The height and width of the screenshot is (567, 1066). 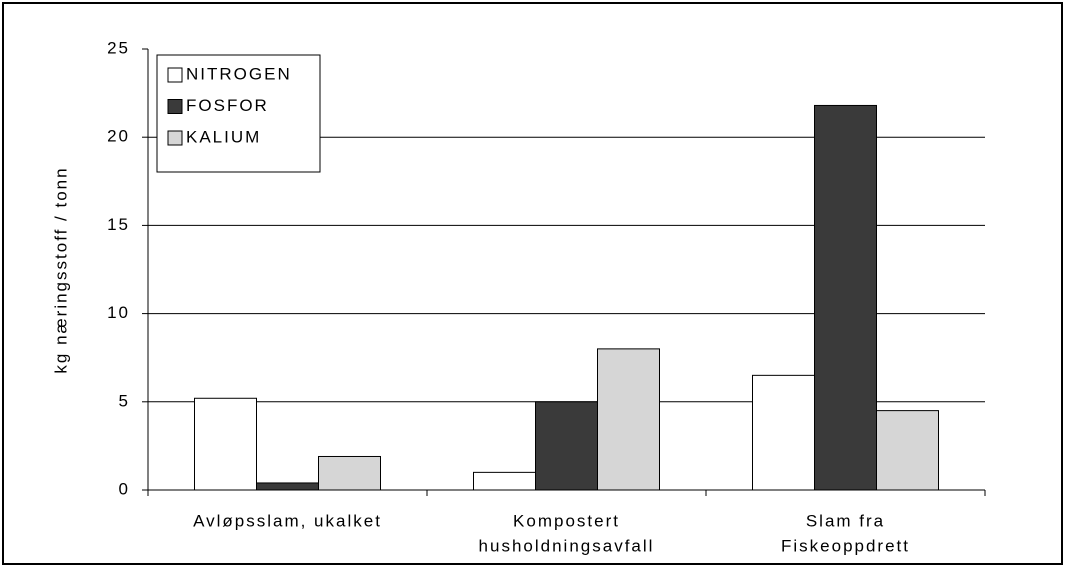 What do you see at coordinates (567, 545) in the screenshot?
I see `x-tick-label: husholdningsavfall` at bounding box center [567, 545].